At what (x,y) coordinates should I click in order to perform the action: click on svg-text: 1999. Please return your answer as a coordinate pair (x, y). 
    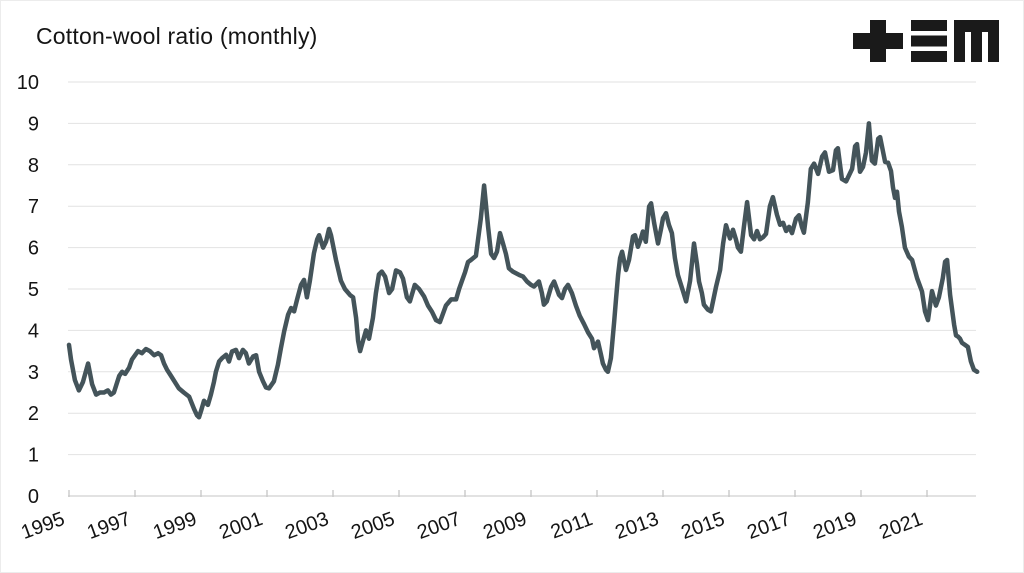
    Looking at the image, I should click on (174, 526).